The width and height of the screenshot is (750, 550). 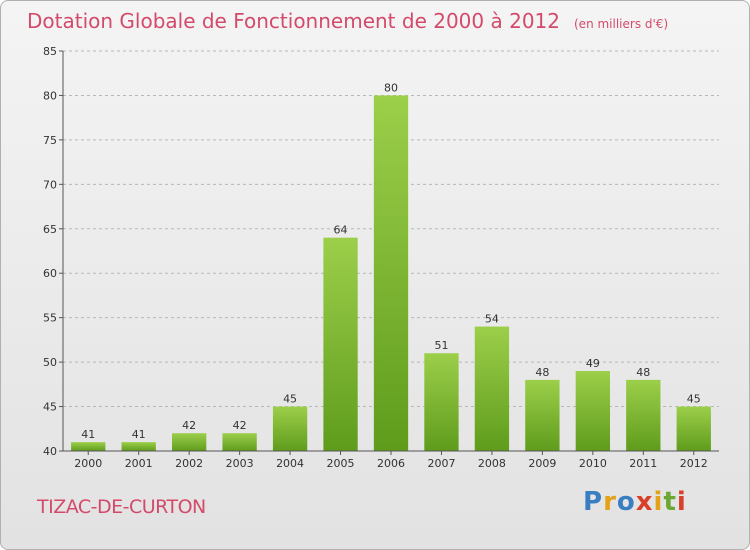 I want to click on data-label: 64, so click(x=341, y=230).